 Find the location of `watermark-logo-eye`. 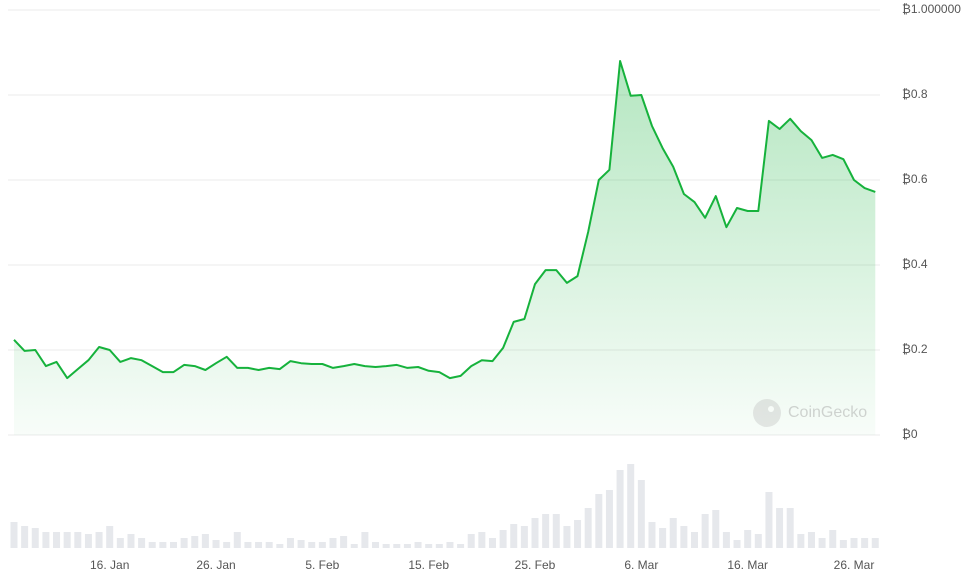

watermark-logo-eye is located at coordinates (771, 409).